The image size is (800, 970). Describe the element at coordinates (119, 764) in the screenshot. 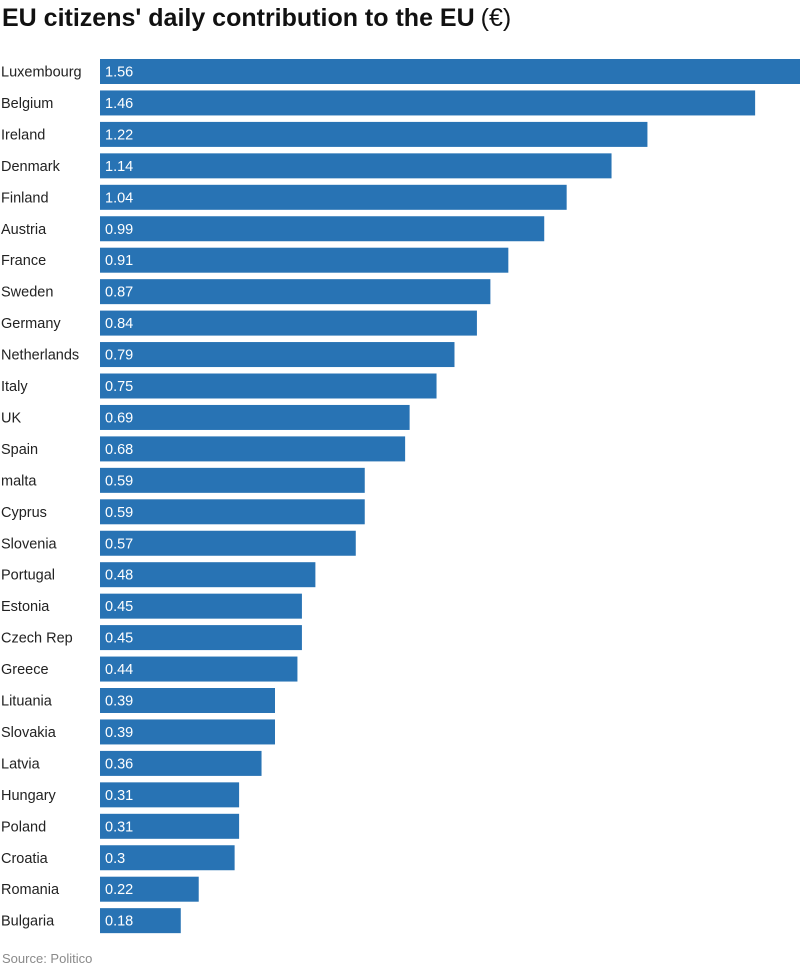

I see `bar-value-label: 0.36` at that location.